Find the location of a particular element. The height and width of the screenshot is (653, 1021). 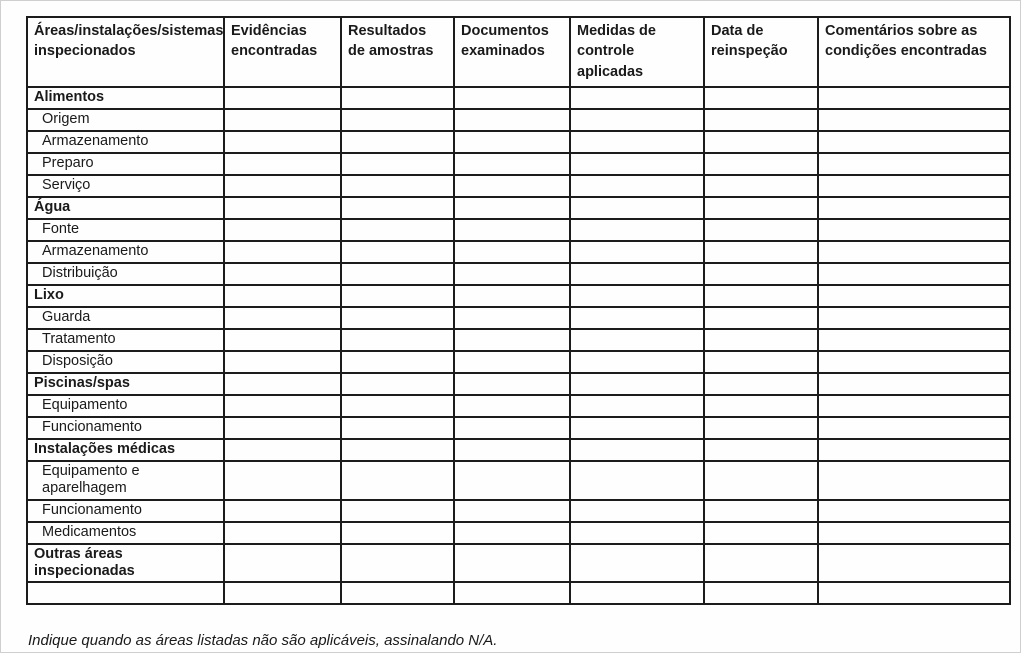

item-row-label: Distribuição is located at coordinates (125, 273).